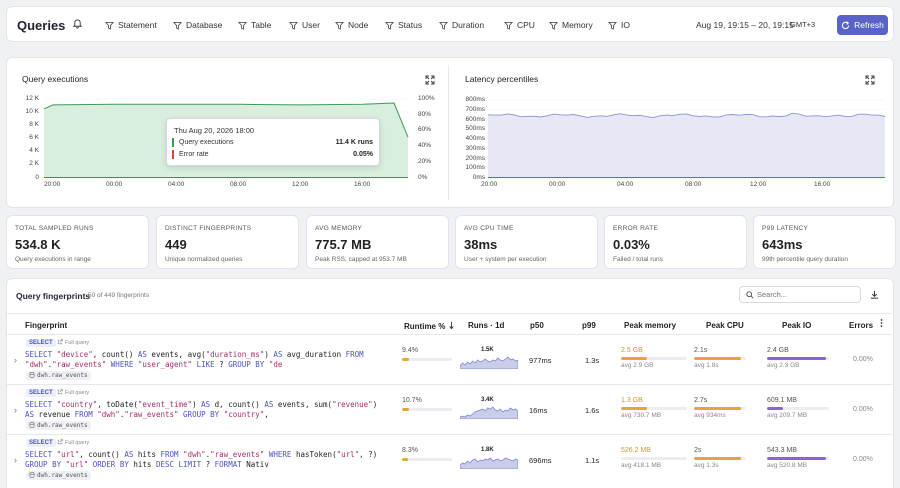 This screenshot has width=900, height=488. What do you see at coordinates (226, 120) in the screenshot?
I see `executions-line` at bounding box center [226, 120].